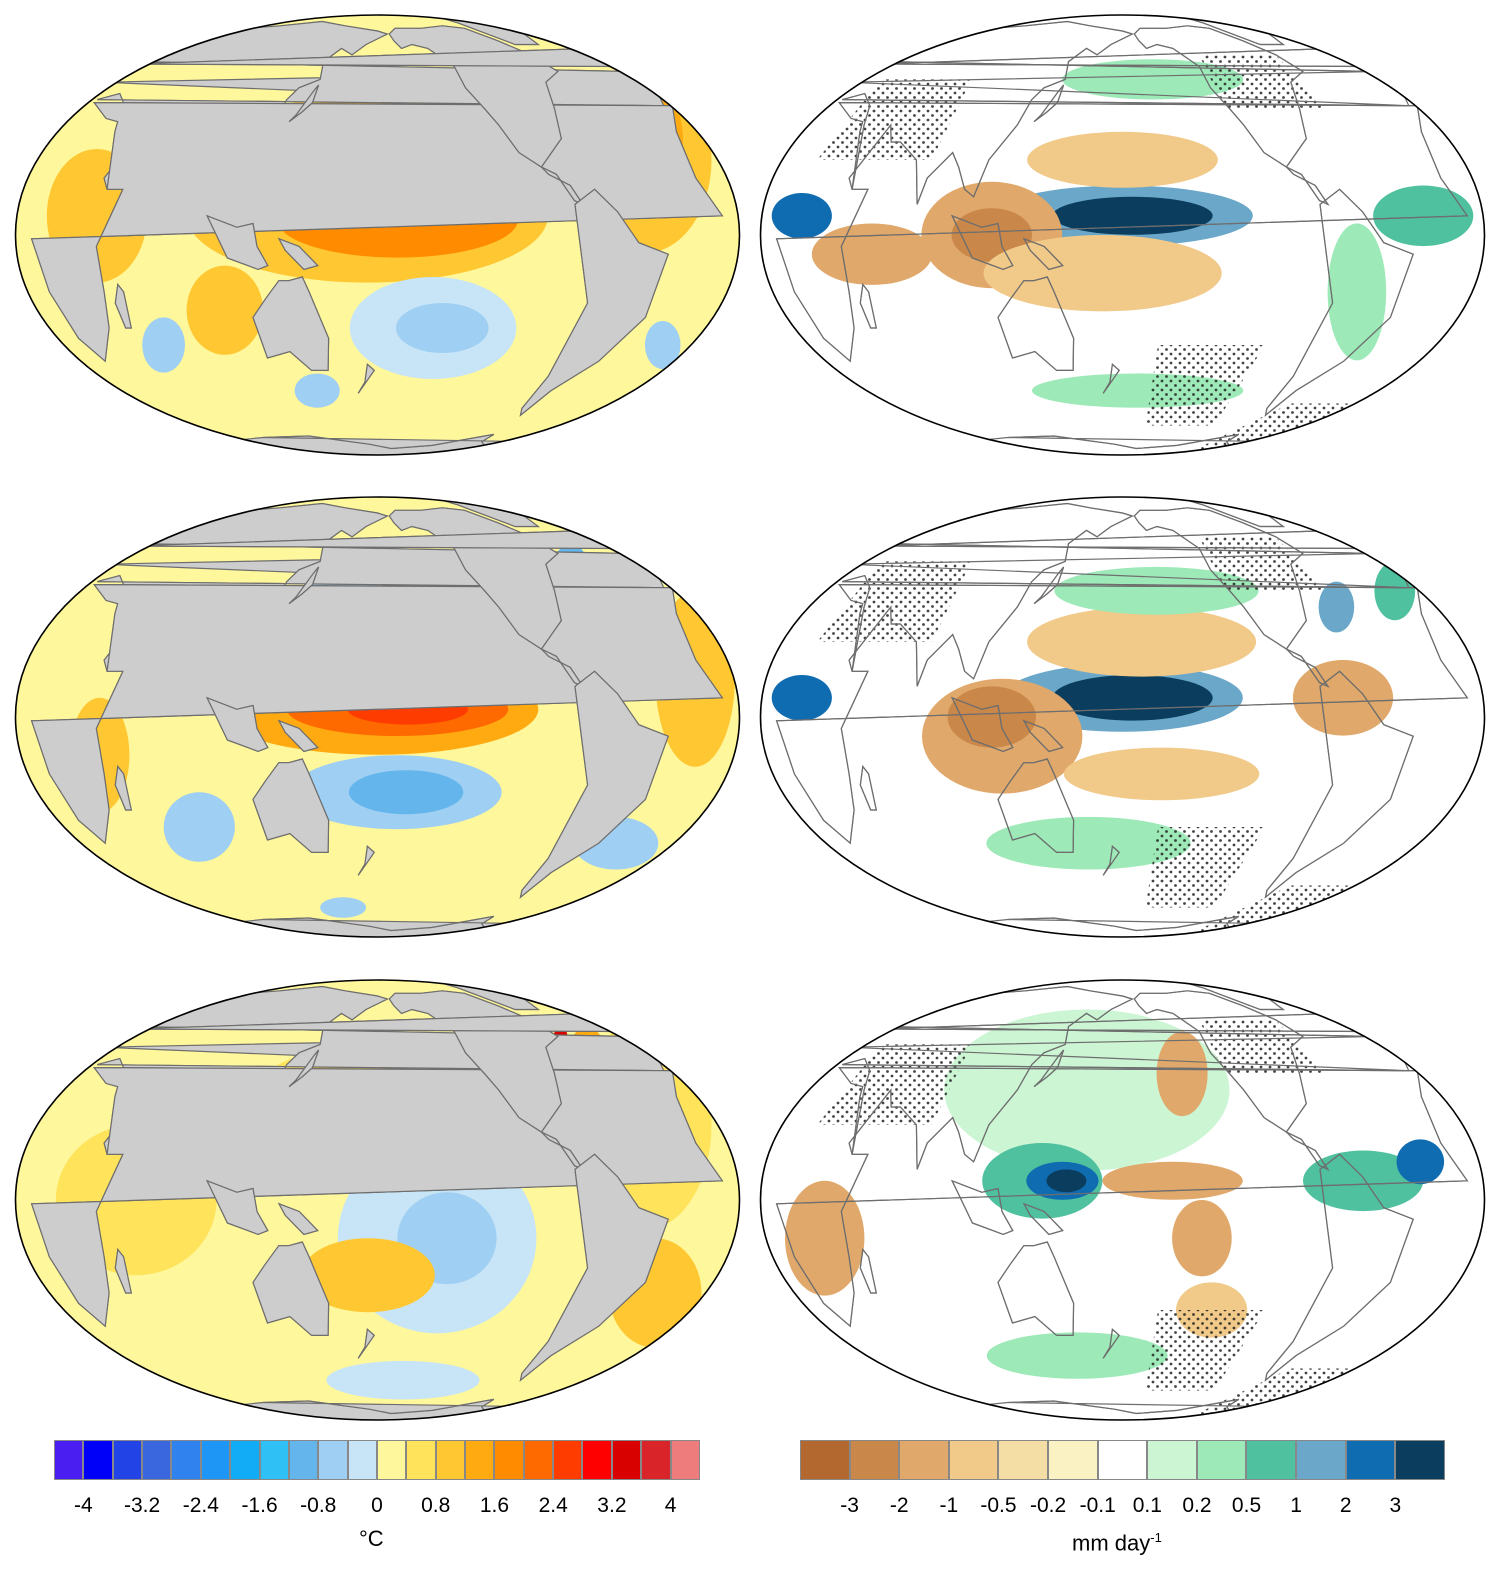  What do you see at coordinates (494, 1505) in the screenshot?
I see `colorbar-tick-label: 1.6` at bounding box center [494, 1505].